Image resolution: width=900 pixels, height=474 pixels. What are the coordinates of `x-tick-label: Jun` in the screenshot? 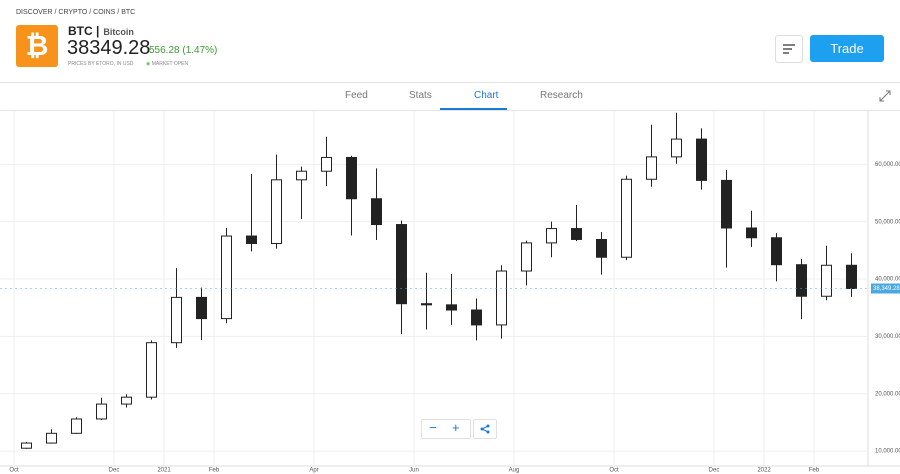 It's located at (414, 471).